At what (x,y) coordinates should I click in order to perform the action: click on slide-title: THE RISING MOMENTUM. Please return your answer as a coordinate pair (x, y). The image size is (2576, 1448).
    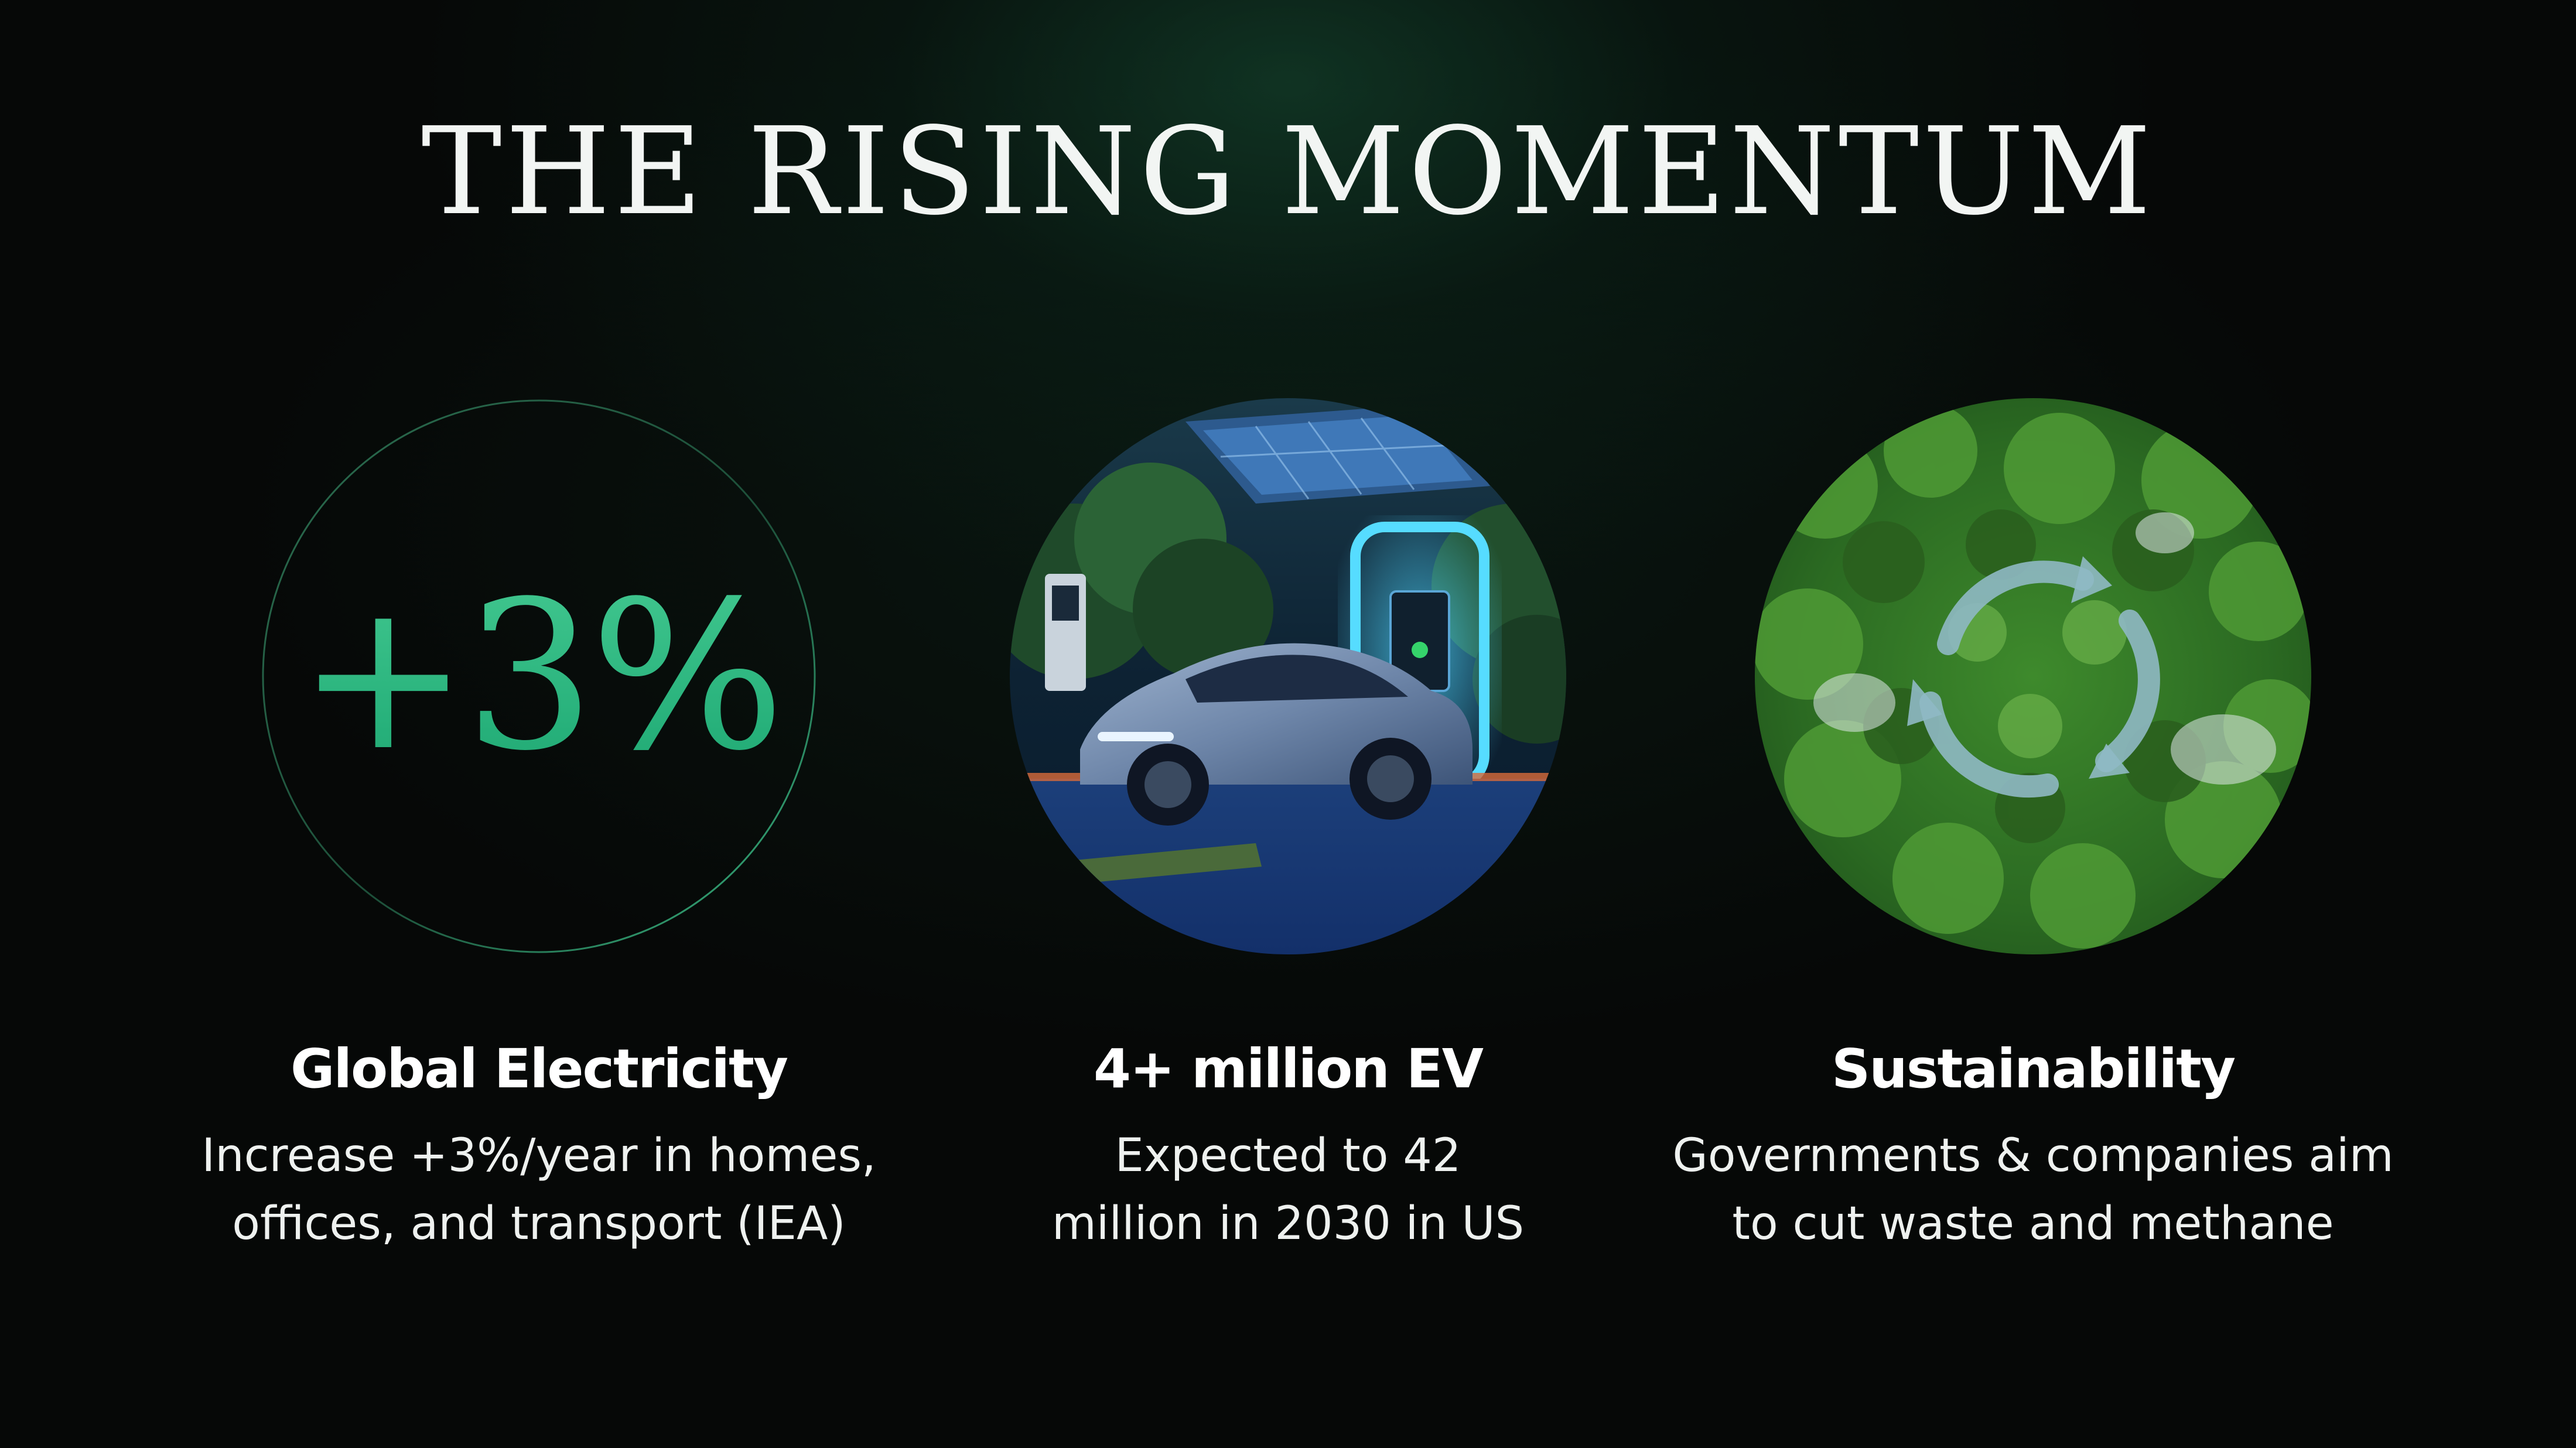
    Looking at the image, I should click on (1288, 171).